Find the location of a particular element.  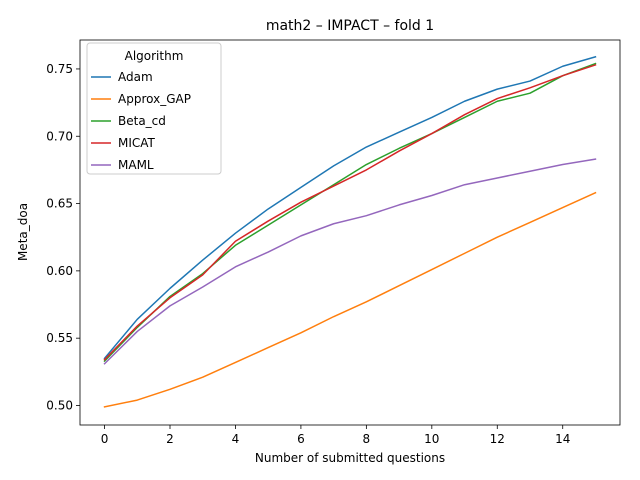

x-tick-label: 0 is located at coordinates (105, 439).